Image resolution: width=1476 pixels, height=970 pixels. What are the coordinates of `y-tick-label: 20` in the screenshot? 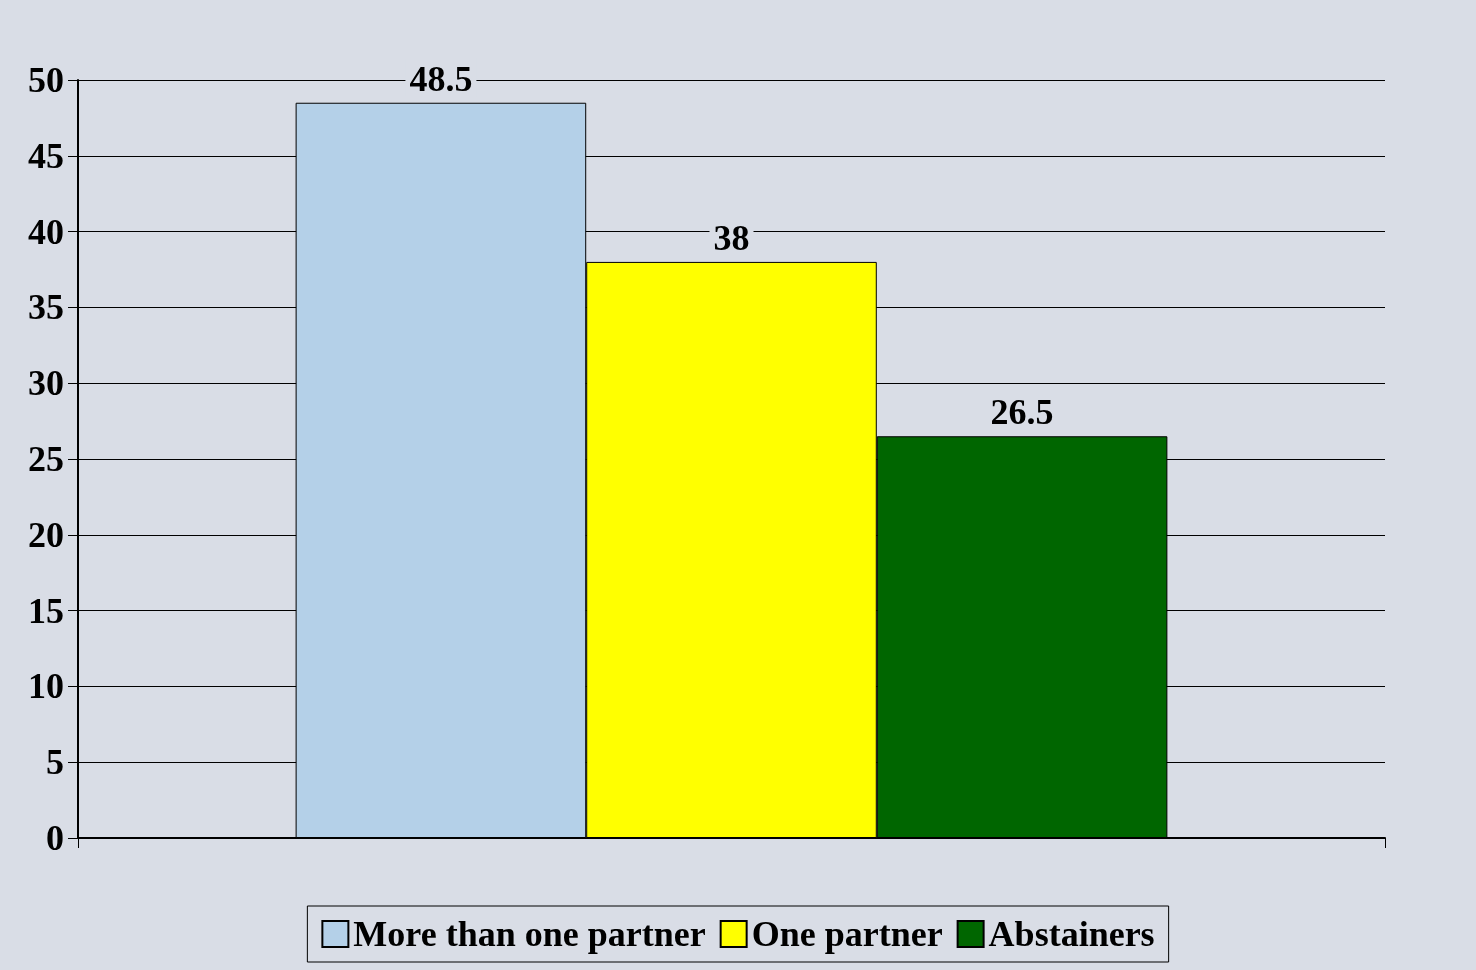 It's located at (46, 534).